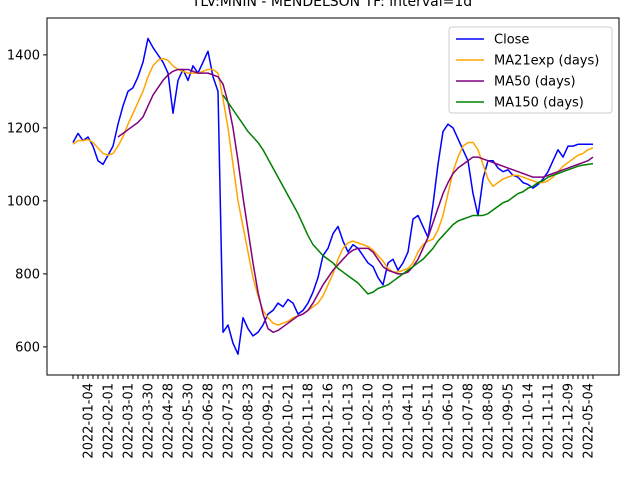 The height and width of the screenshot is (480, 640). Describe the element at coordinates (535, 82) in the screenshot. I see `legend-label: MA50 (days)` at that location.